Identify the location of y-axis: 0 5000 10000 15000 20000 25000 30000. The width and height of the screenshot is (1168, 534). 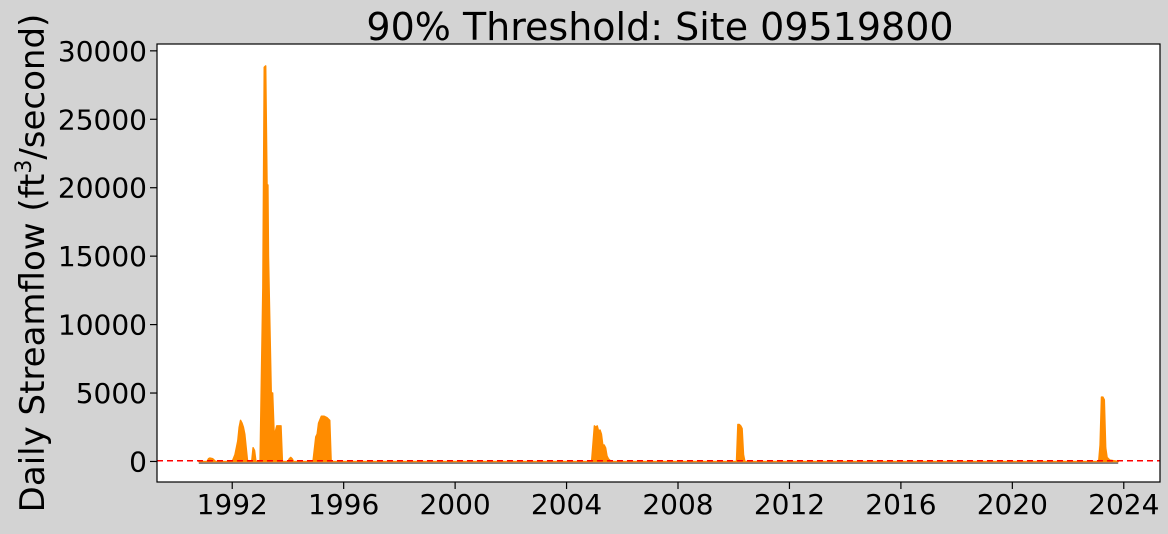
(107, 256).